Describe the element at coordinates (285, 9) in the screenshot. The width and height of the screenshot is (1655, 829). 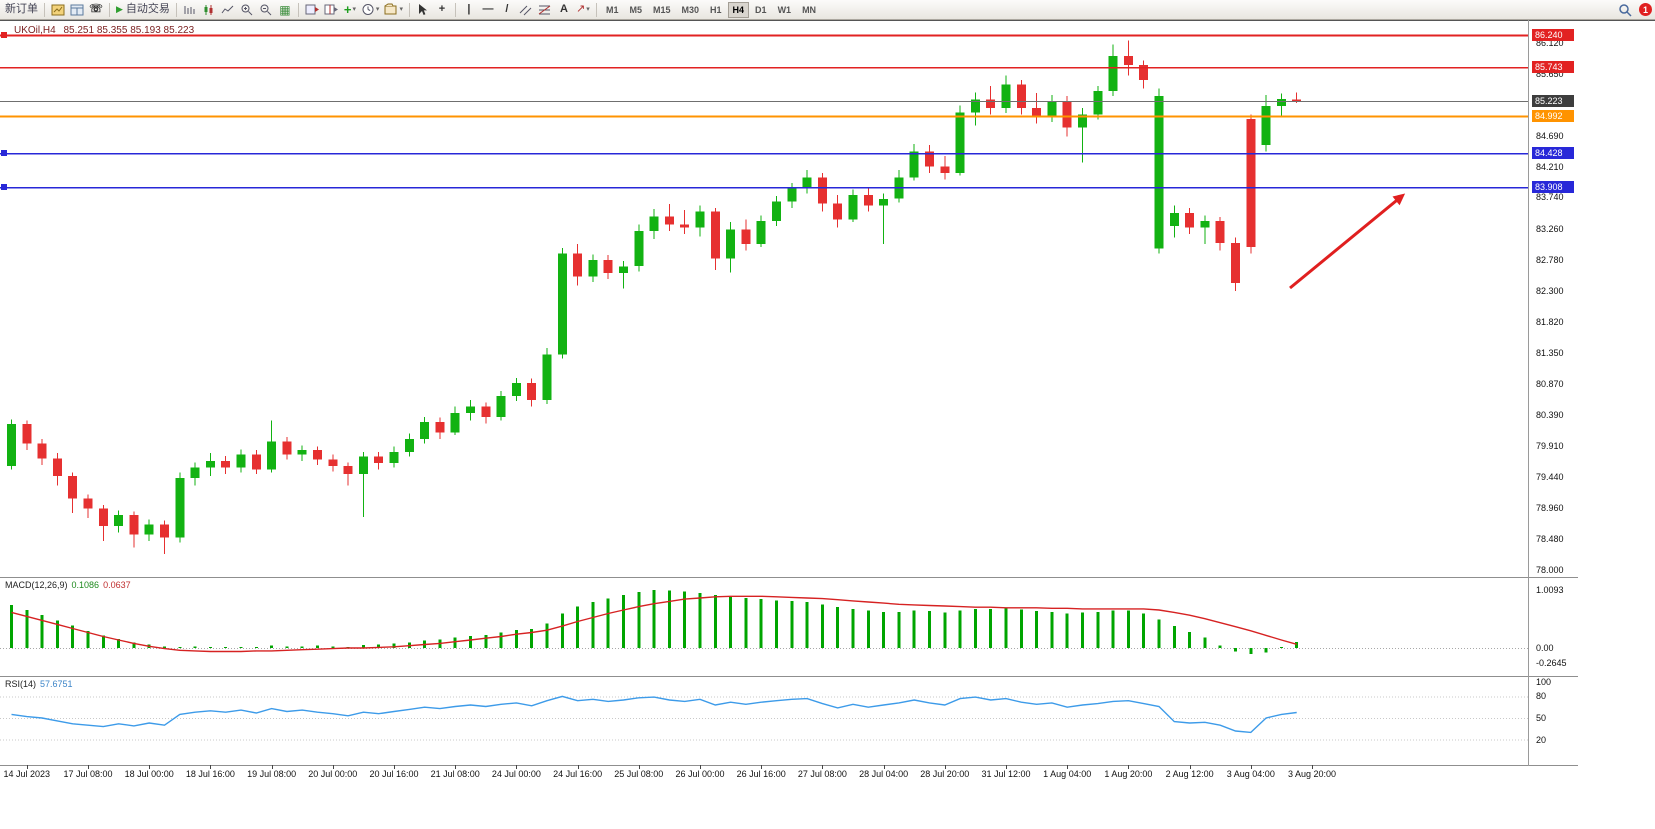
I see `tile-windows-icon: ▦` at that location.